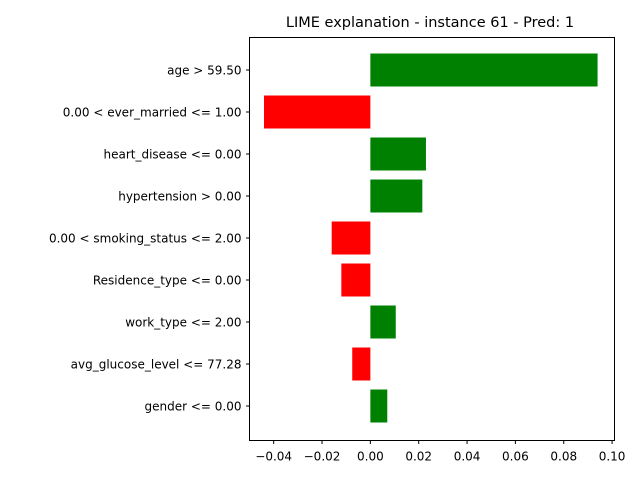  What do you see at coordinates (563, 457) in the screenshot?
I see `x-tick-label-6: 0.08` at bounding box center [563, 457].